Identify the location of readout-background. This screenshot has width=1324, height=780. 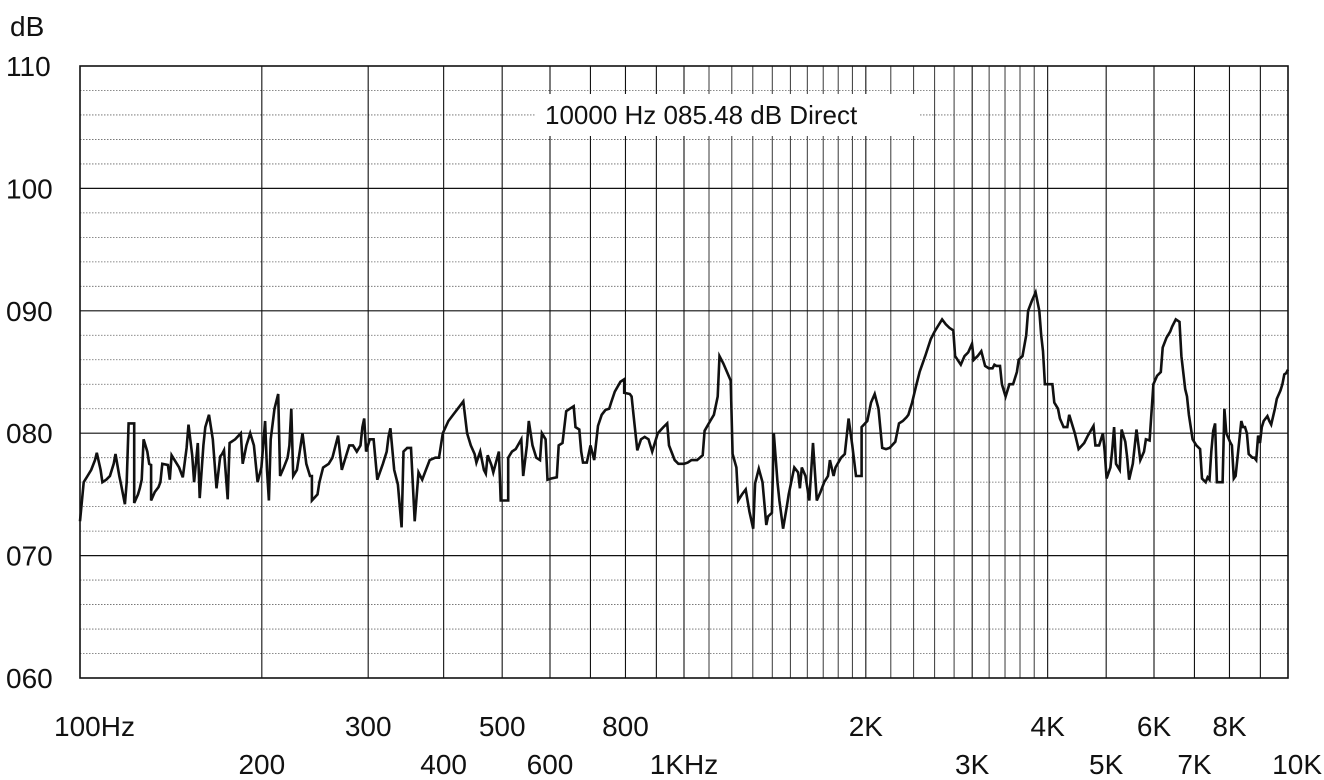
(728, 115).